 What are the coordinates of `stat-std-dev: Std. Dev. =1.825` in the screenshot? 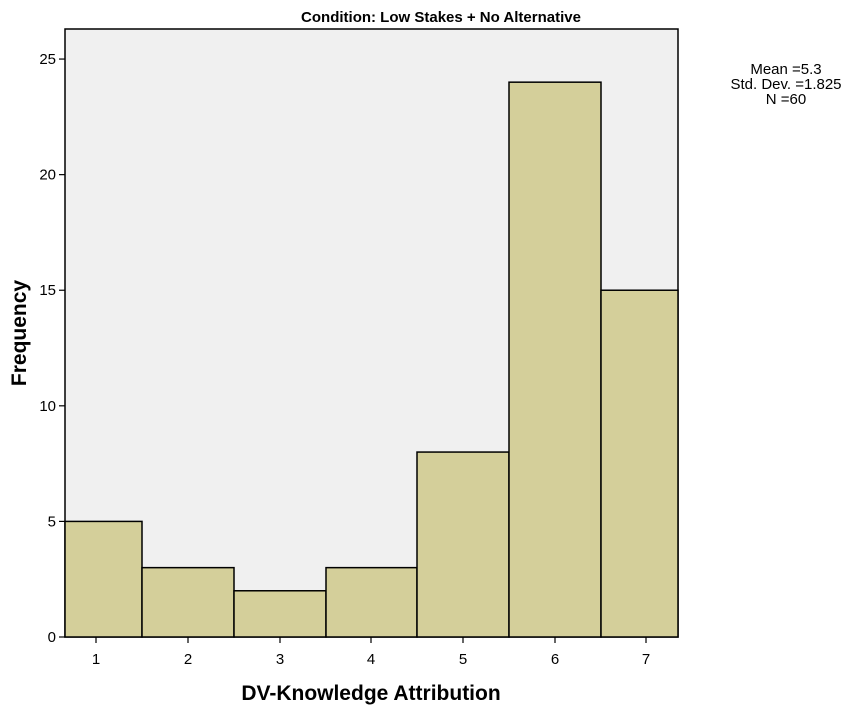 It's located at (785, 84).